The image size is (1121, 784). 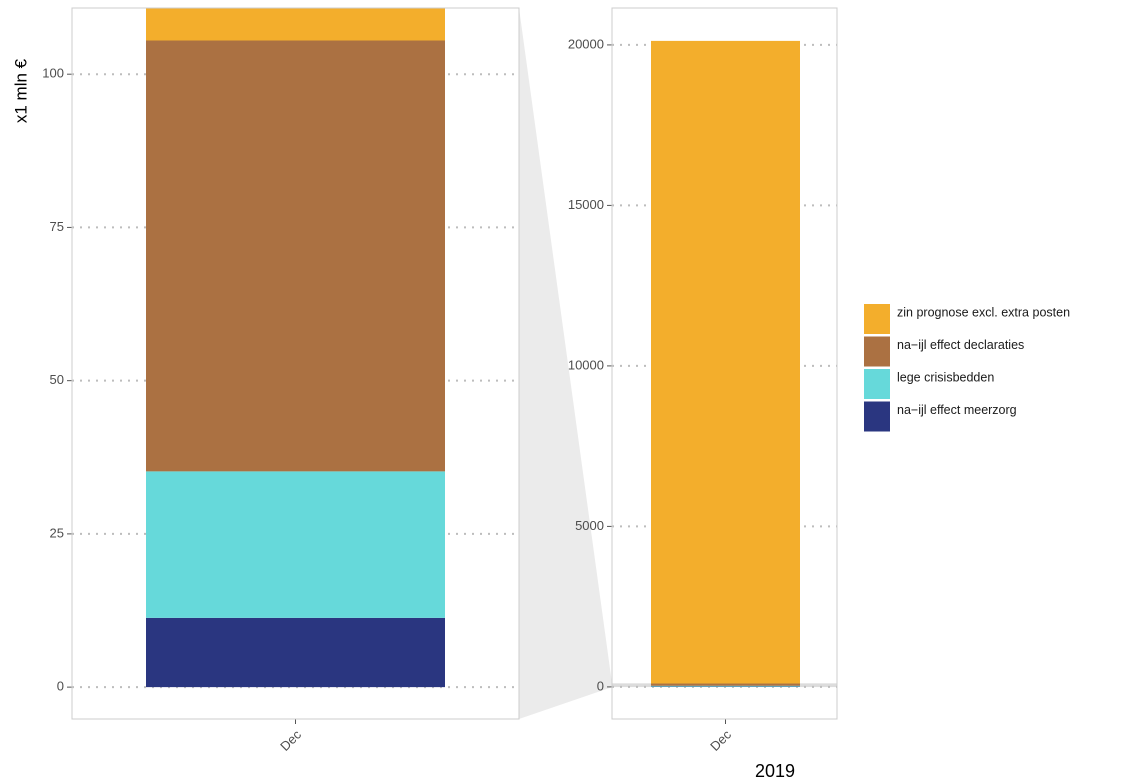 What do you see at coordinates (586, 364) in the screenshot?
I see `y-tick-label: 10000` at bounding box center [586, 364].